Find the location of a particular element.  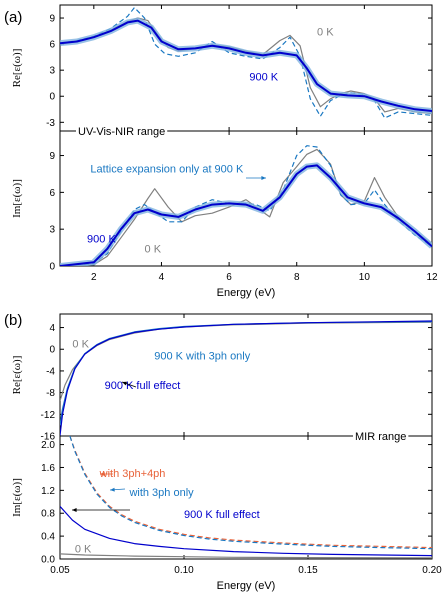

range-label: MIR range is located at coordinates (380, 437).